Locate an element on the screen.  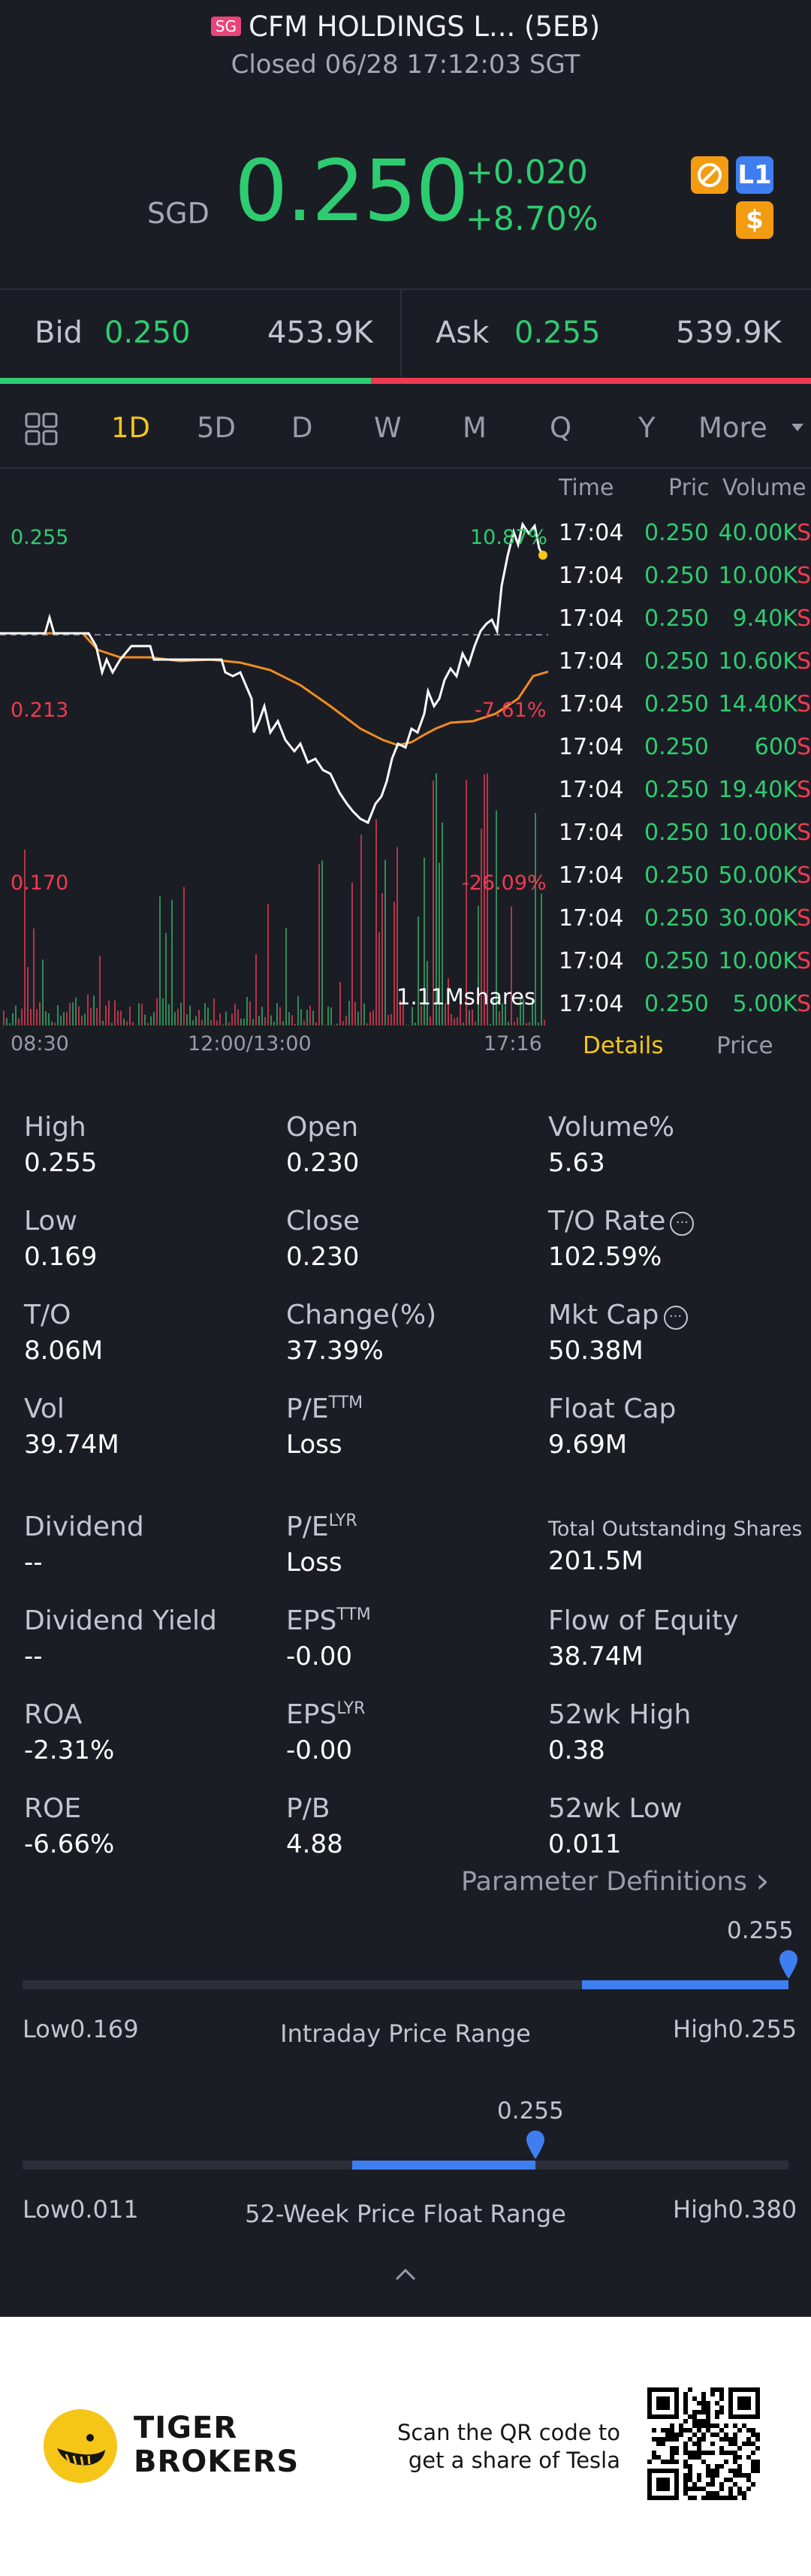
time-mid: 12:00/13:00 is located at coordinates (250, 1043).